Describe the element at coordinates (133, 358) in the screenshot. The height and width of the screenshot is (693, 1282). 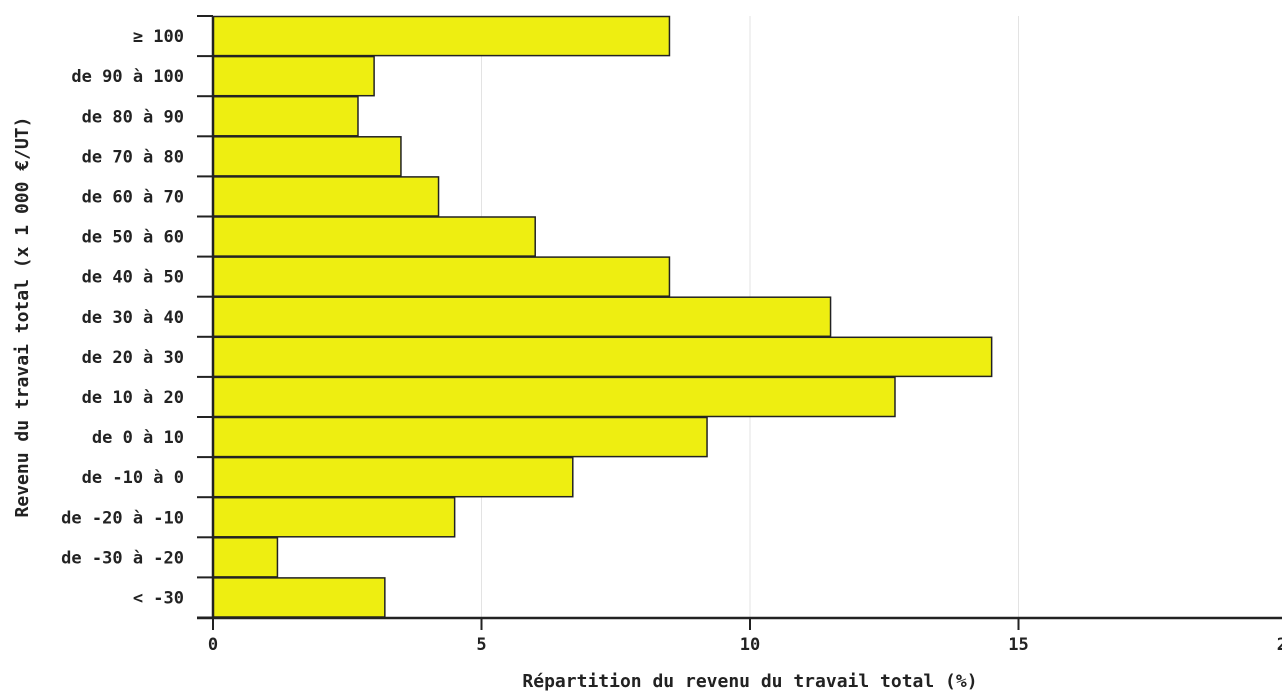
I see `y-tick-label: de 20 à 30` at that location.